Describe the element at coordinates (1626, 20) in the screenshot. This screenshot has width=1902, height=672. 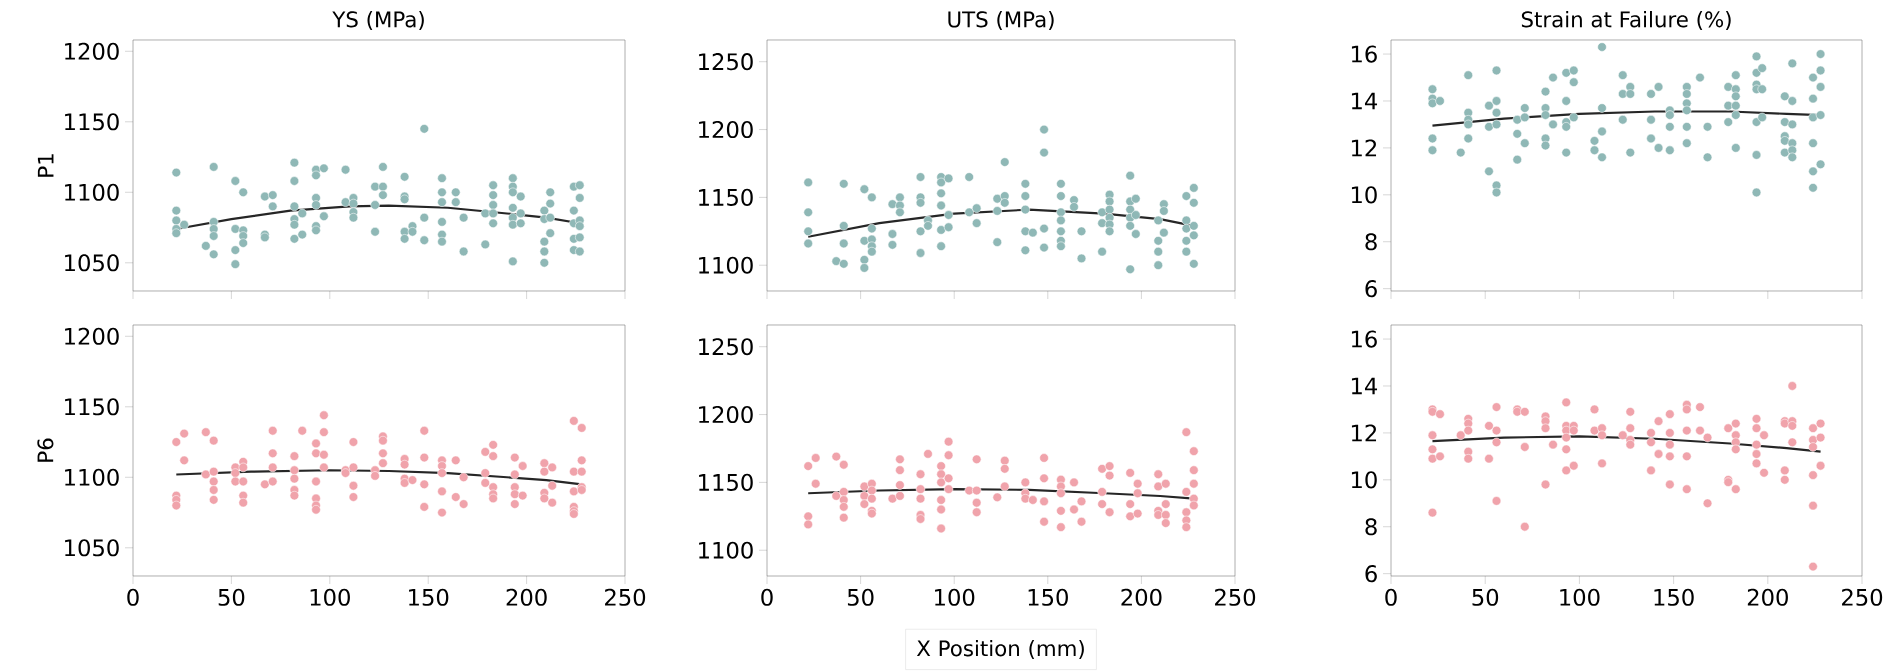
I see `chart-title: Strain at Failure (%)` at that location.